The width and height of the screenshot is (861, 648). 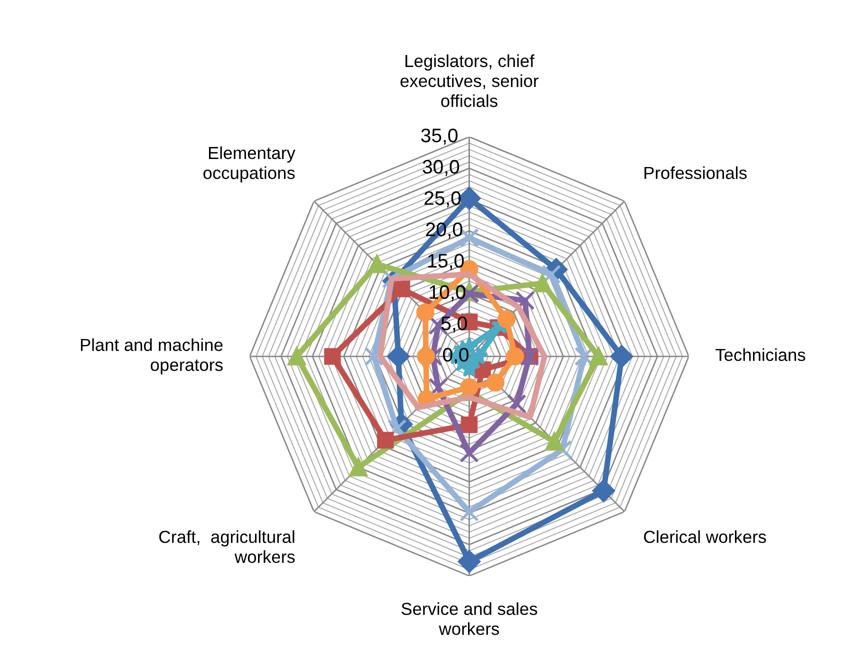 What do you see at coordinates (441, 168) in the screenshot?
I see `y-tick-label: 30,0` at bounding box center [441, 168].